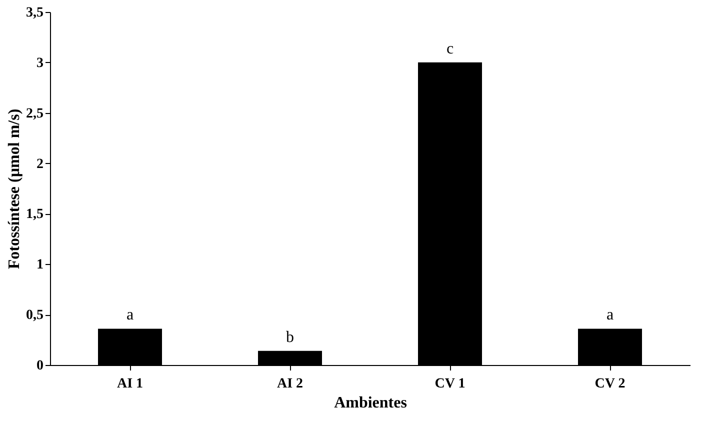  What do you see at coordinates (40, 164) in the screenshot?
I see `y-tick-label: 2` at bounding box center [40, 164].